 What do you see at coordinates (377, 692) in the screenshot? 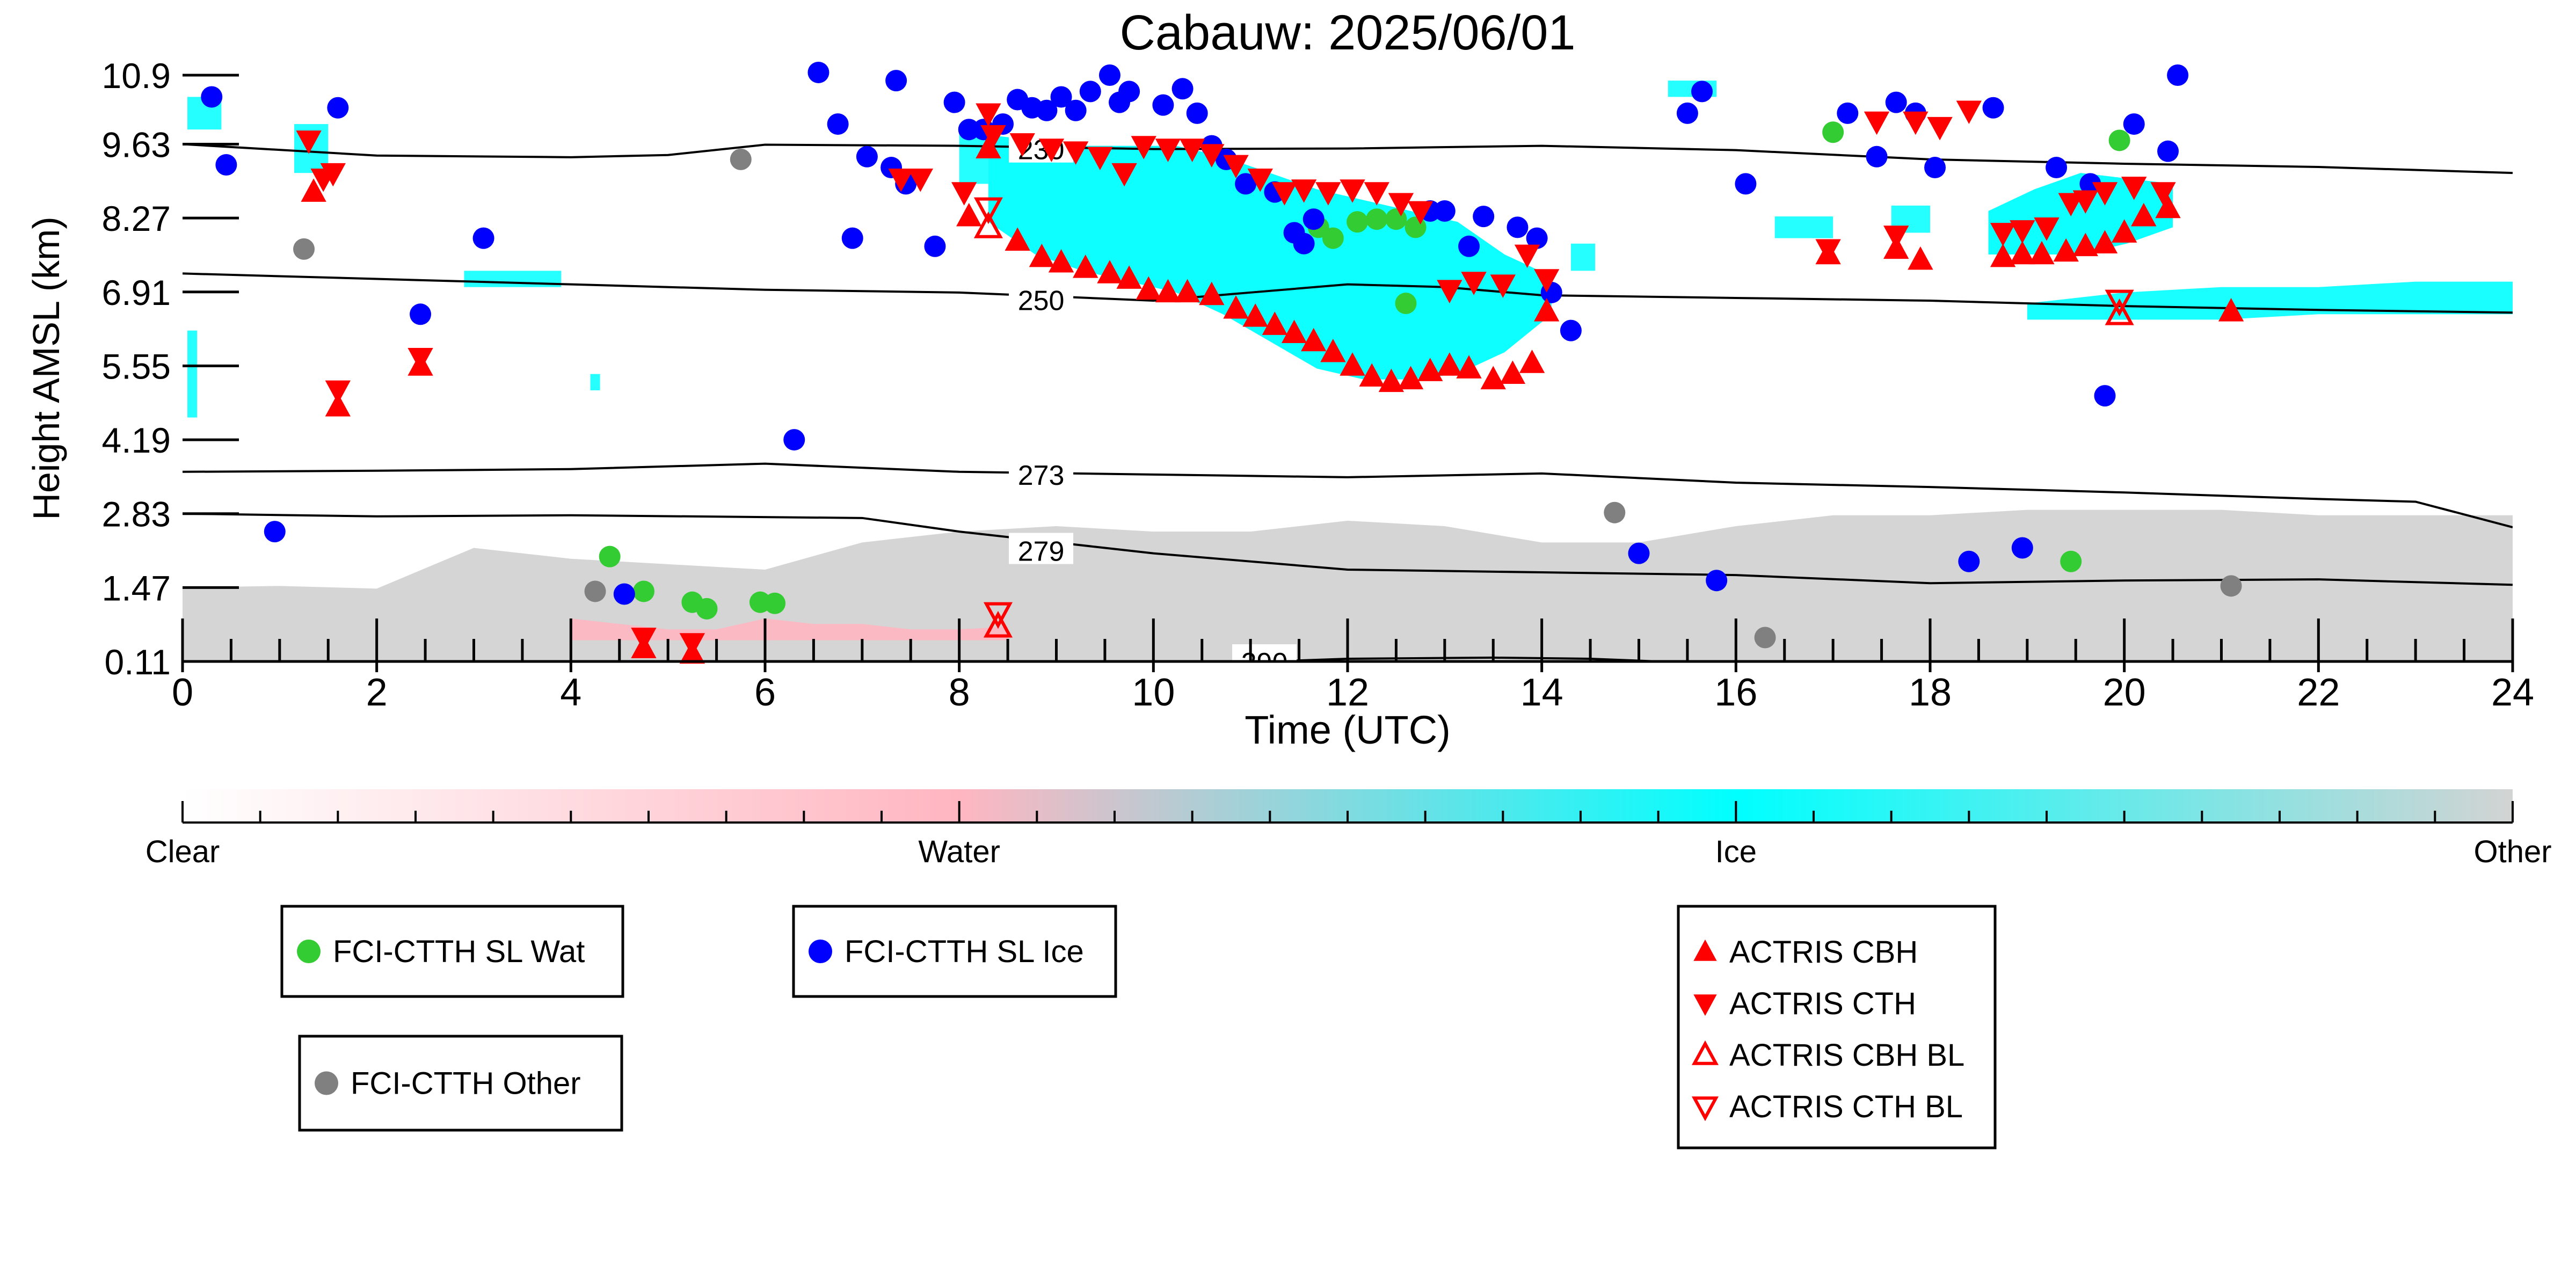
I see `x-tick-label: 2` at bounding box center [377, 692].